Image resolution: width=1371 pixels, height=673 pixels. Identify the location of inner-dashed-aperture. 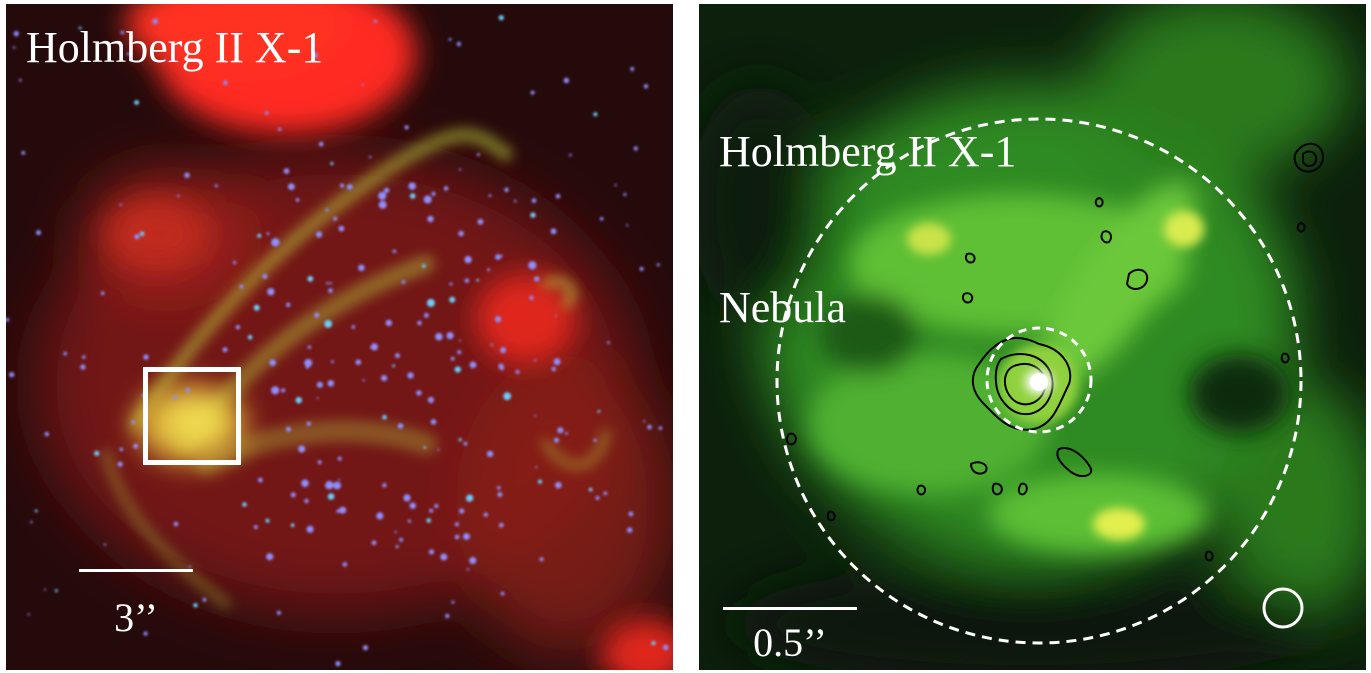
(1039, 380).